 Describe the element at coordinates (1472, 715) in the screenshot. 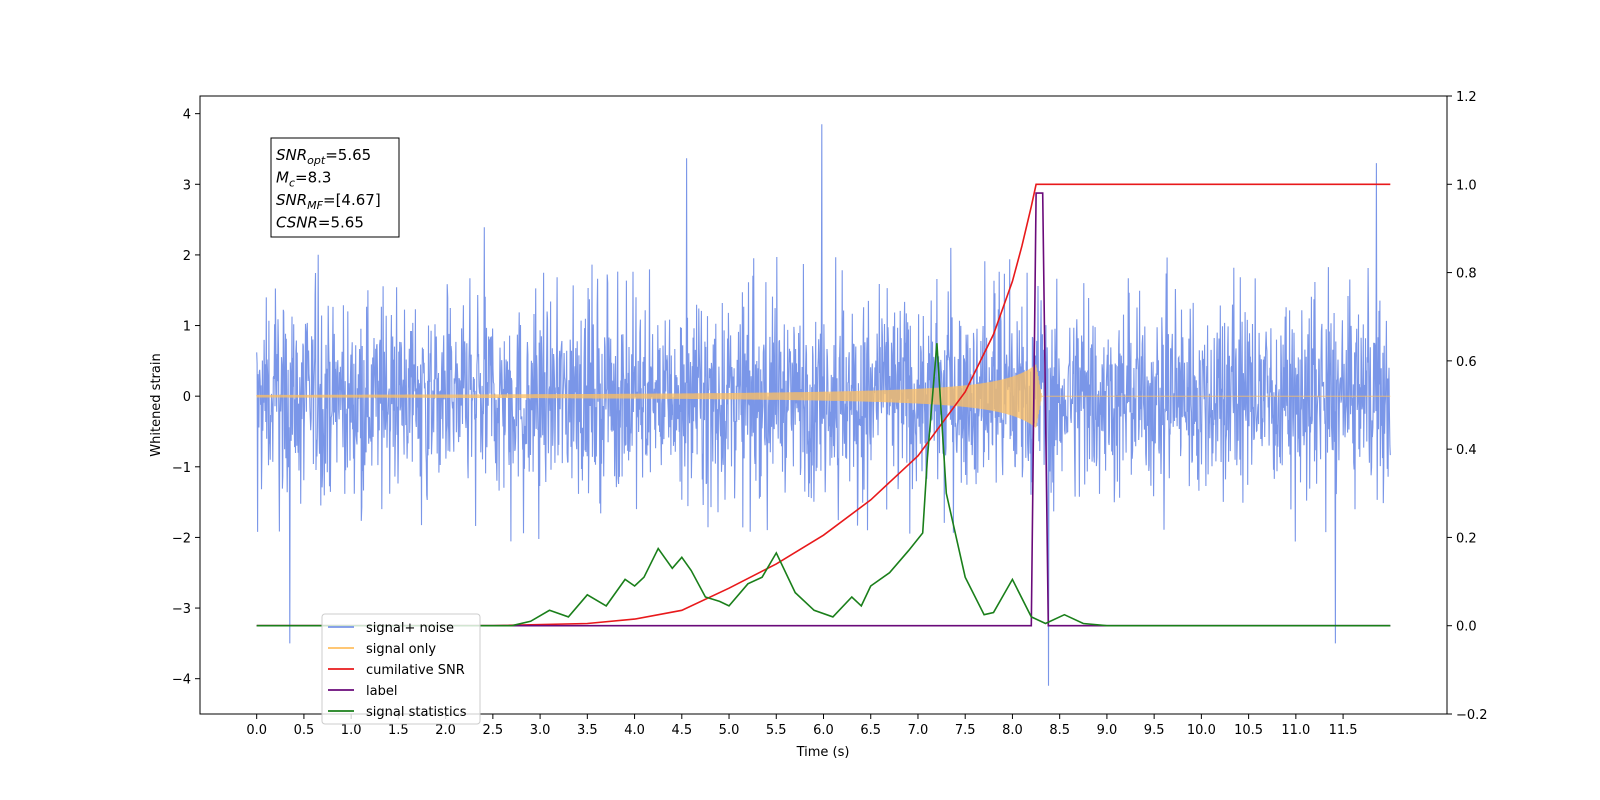

I see `y2-tick-label: −0.2` at that location.